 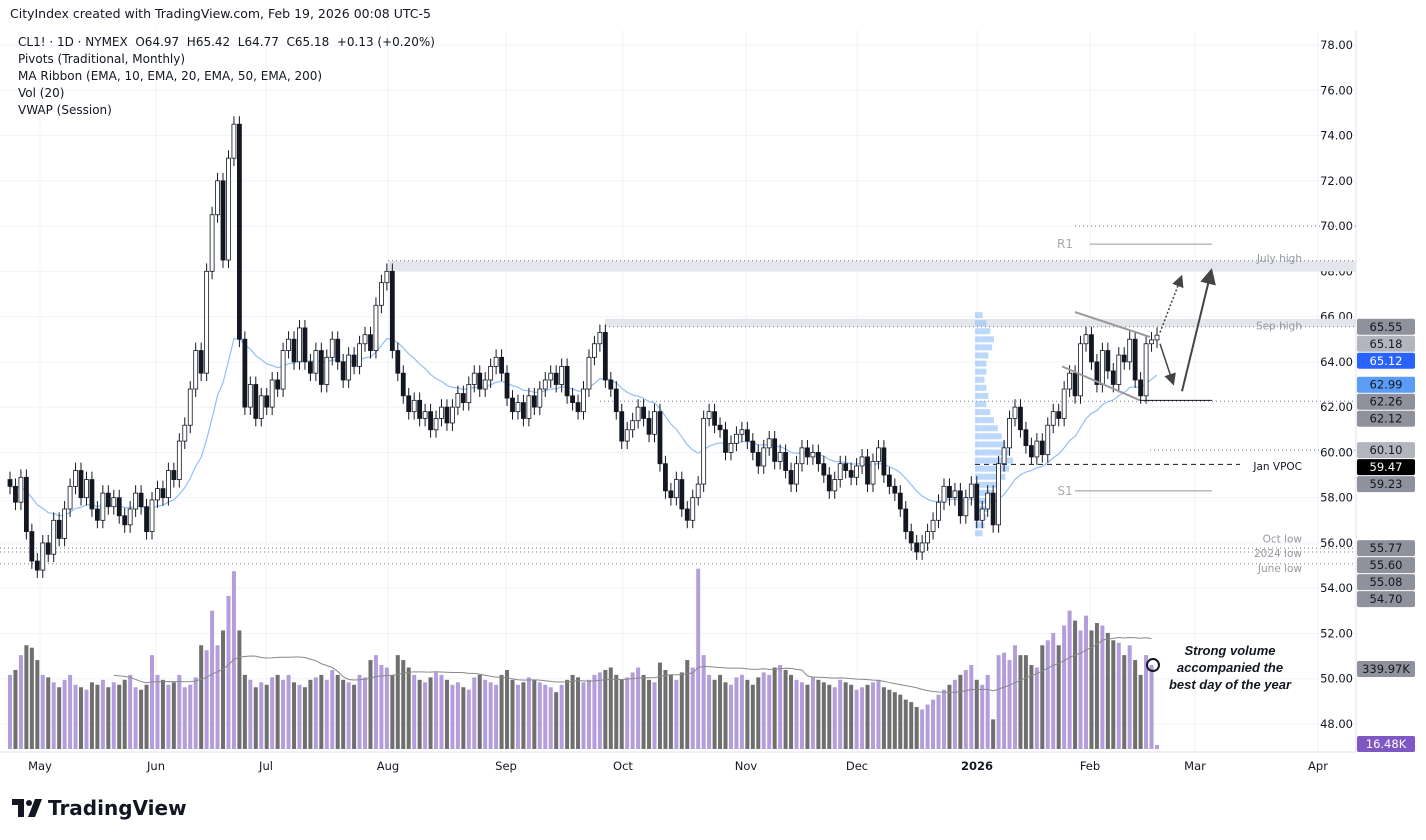 I want to click on x-tick-label: Jun, so click(x=155, y=766).